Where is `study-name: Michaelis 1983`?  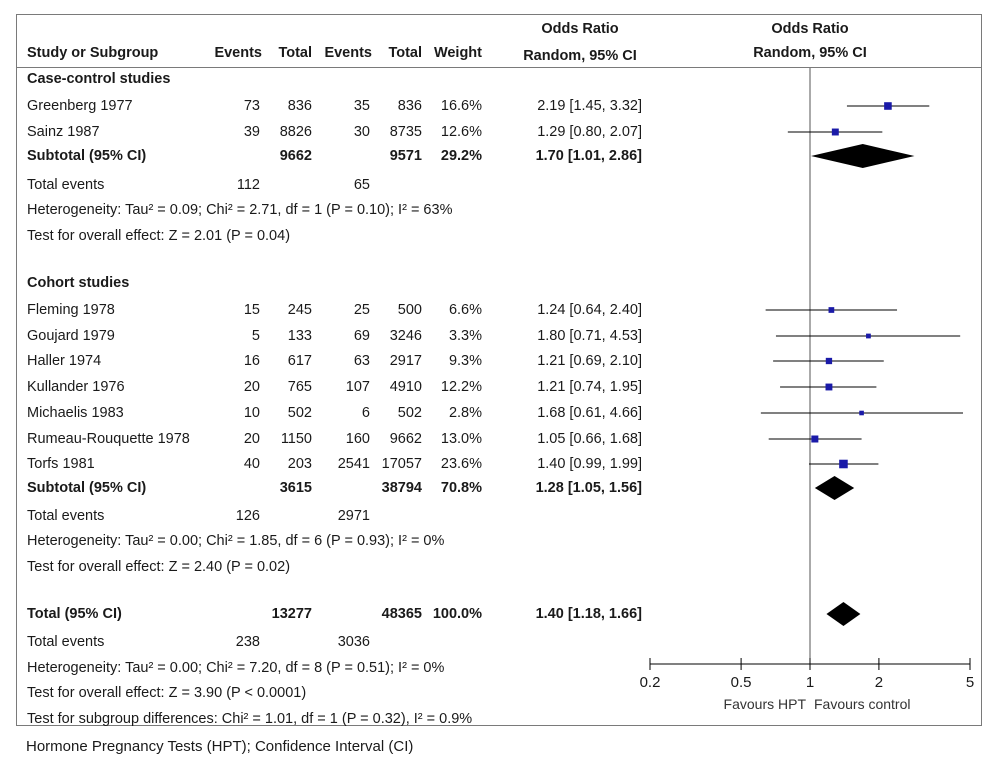
study-name: Michaelis 1983 is located at coordinates (75, 413).